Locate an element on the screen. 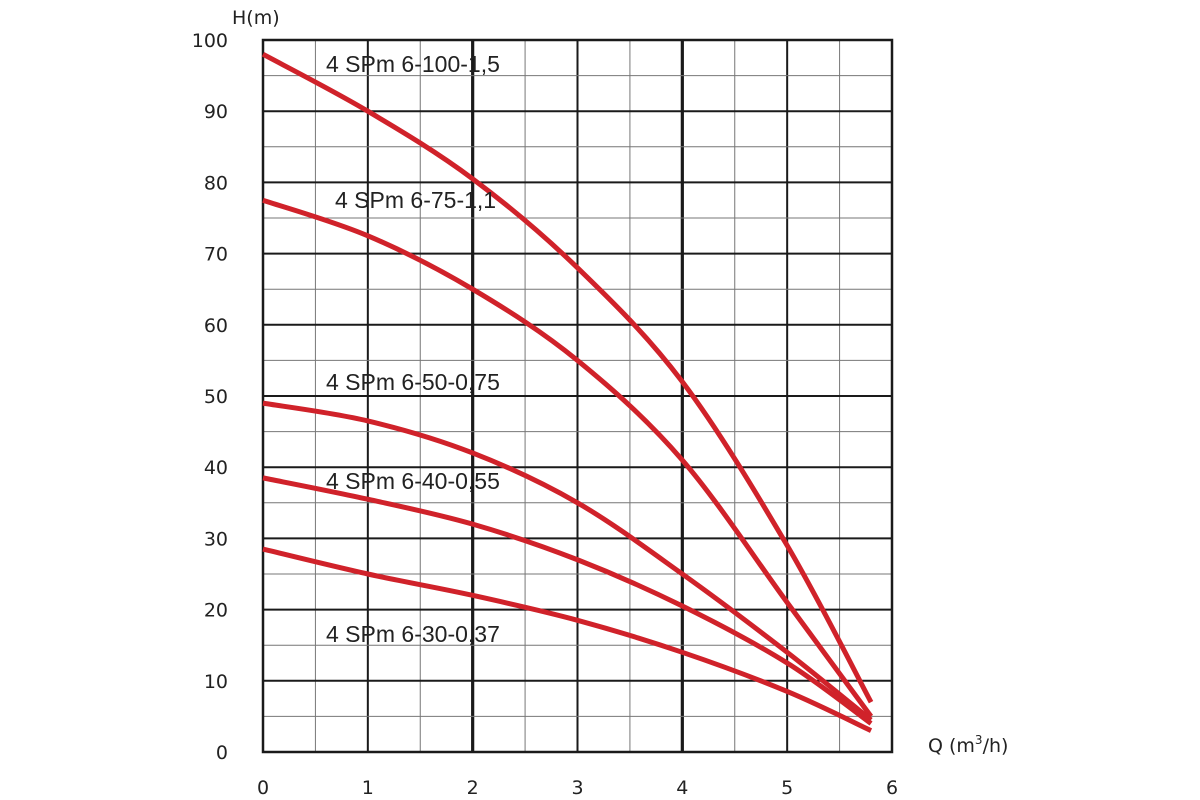 Image resolution: width=1200 pixels, height=800 pixels. series-line is located at coordinates (567, 639).